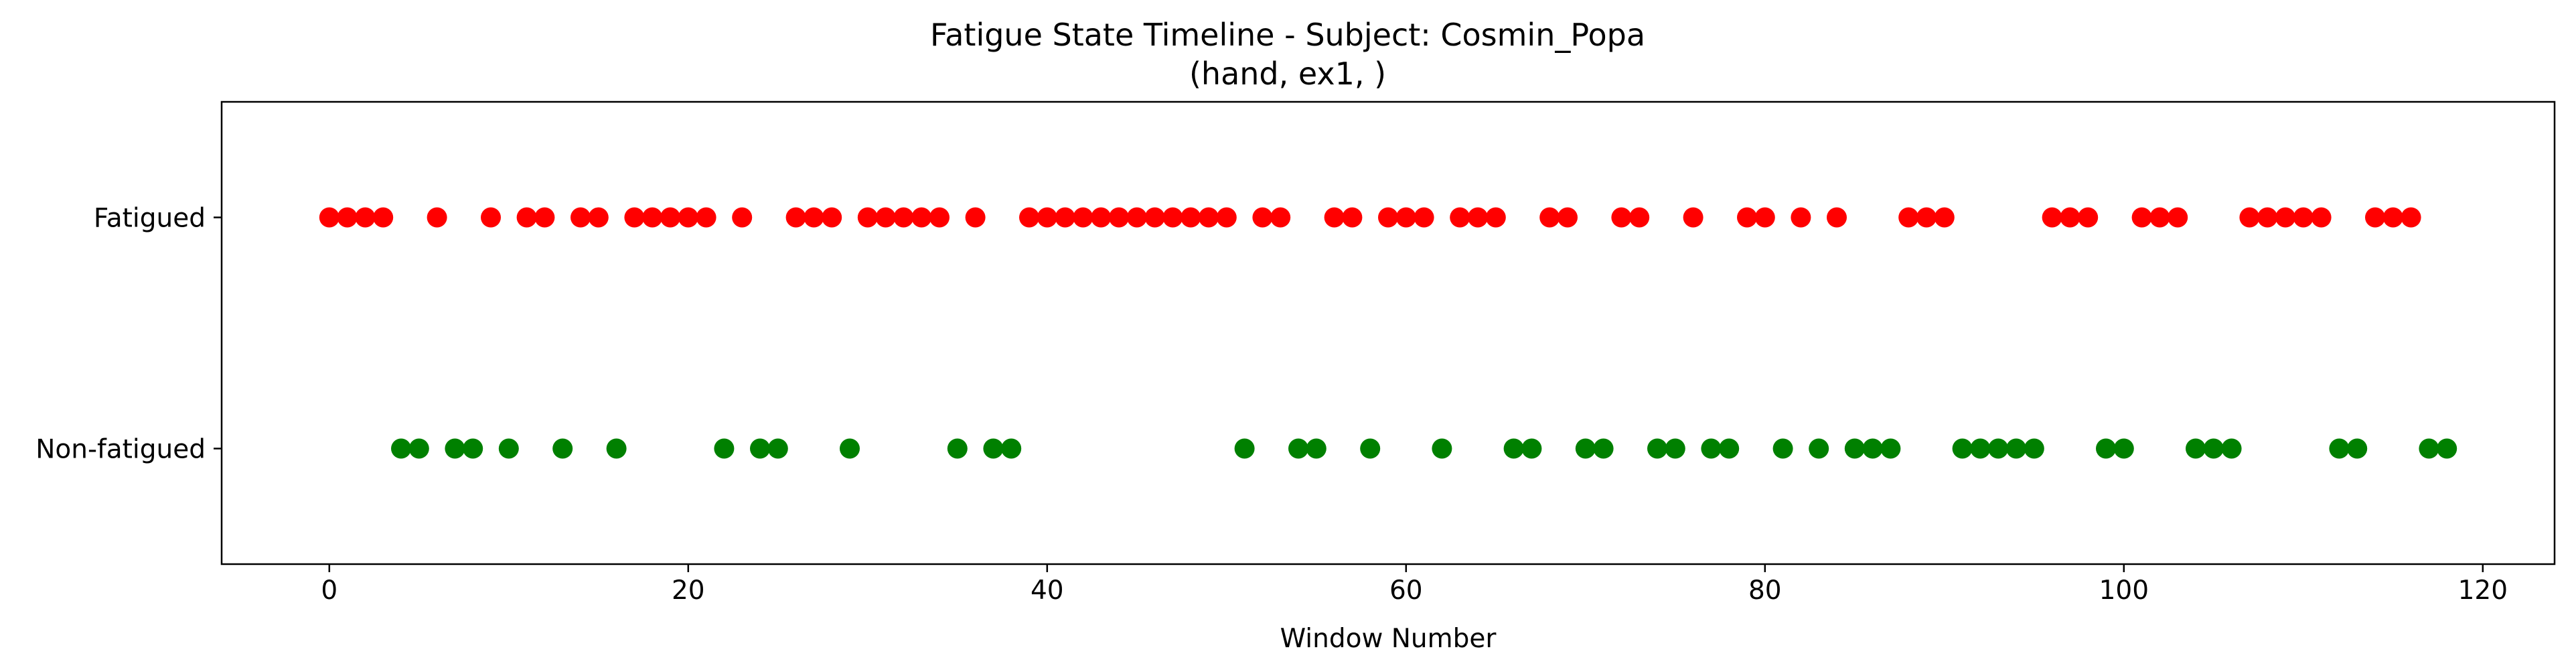 The width and height of the screenshot is (2576, 672). Describe the element at coordinates (1388, 639) in the screenshot. I see `x-axis-label: Window Number` at that location.